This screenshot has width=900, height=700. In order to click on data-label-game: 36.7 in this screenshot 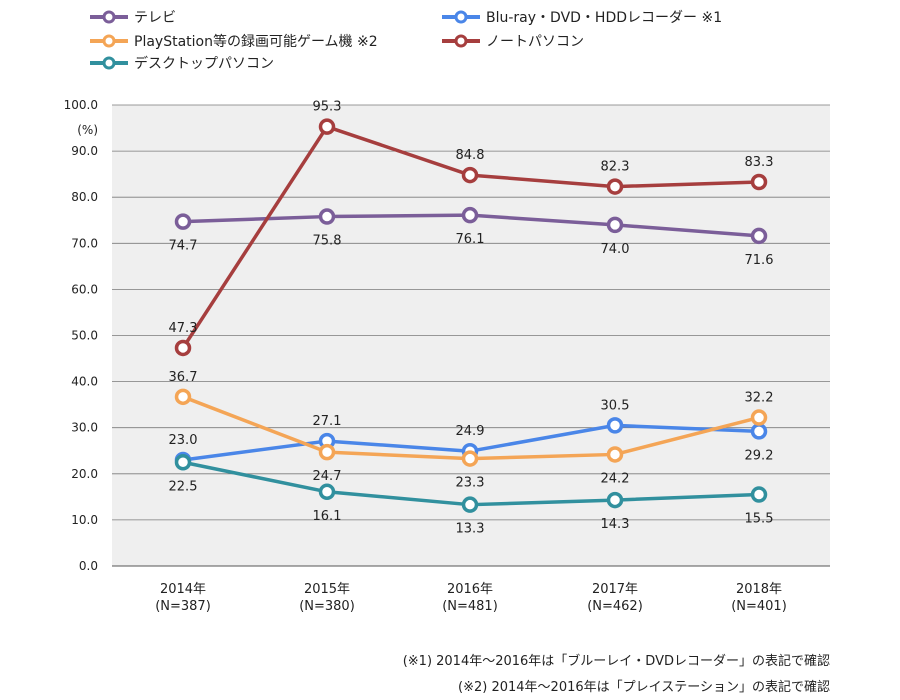, I will do `click(183, 377)`.